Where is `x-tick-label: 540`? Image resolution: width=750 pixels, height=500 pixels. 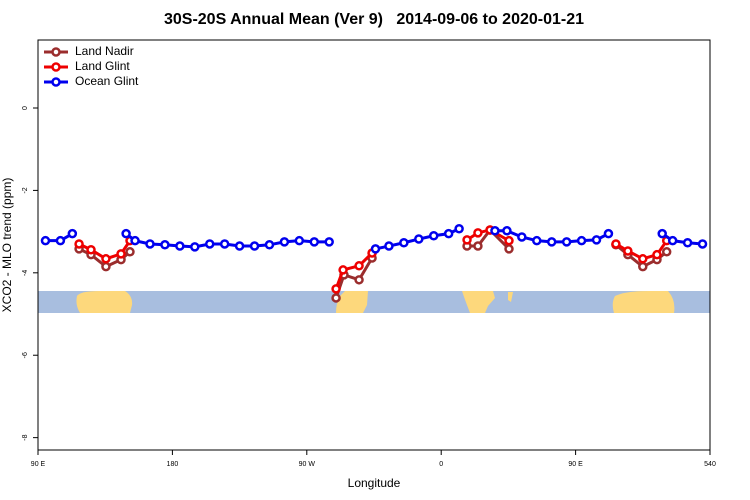
x-tick-label: 540 is located at coordinates (710, 464).